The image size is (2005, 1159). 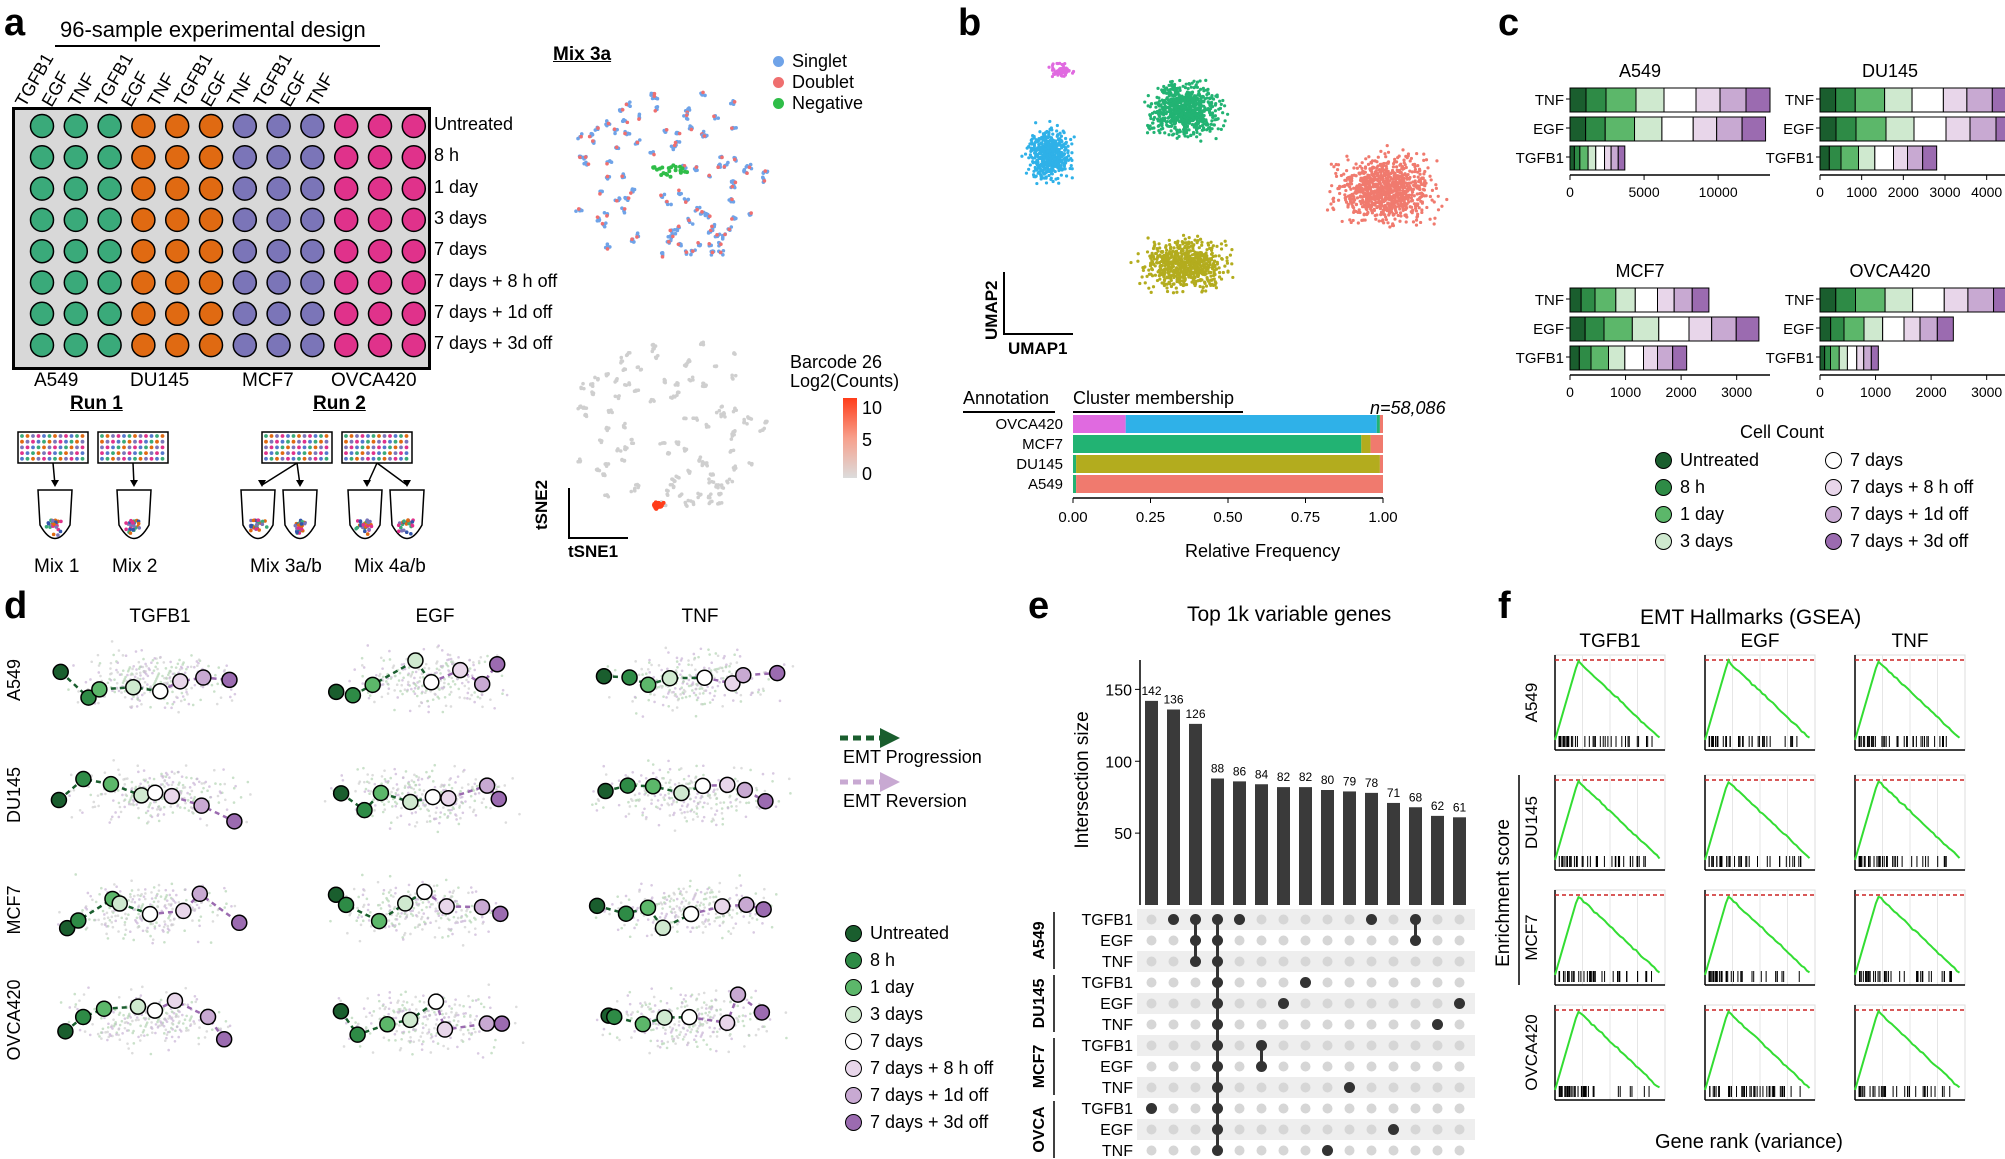 What do you see at coordinates (1234, 178) in the screenshot?
I see `umap-plot` at bounding box center [1234, 178].